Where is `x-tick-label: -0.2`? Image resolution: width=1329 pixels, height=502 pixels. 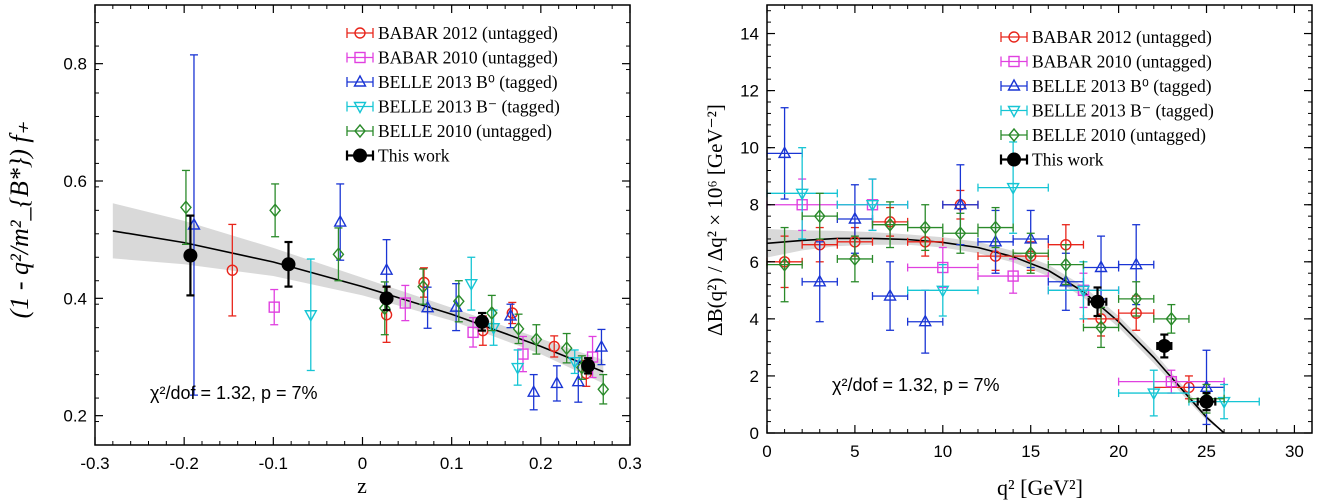
x-tick-label: -0.2 is located at coordinates (184, 463).